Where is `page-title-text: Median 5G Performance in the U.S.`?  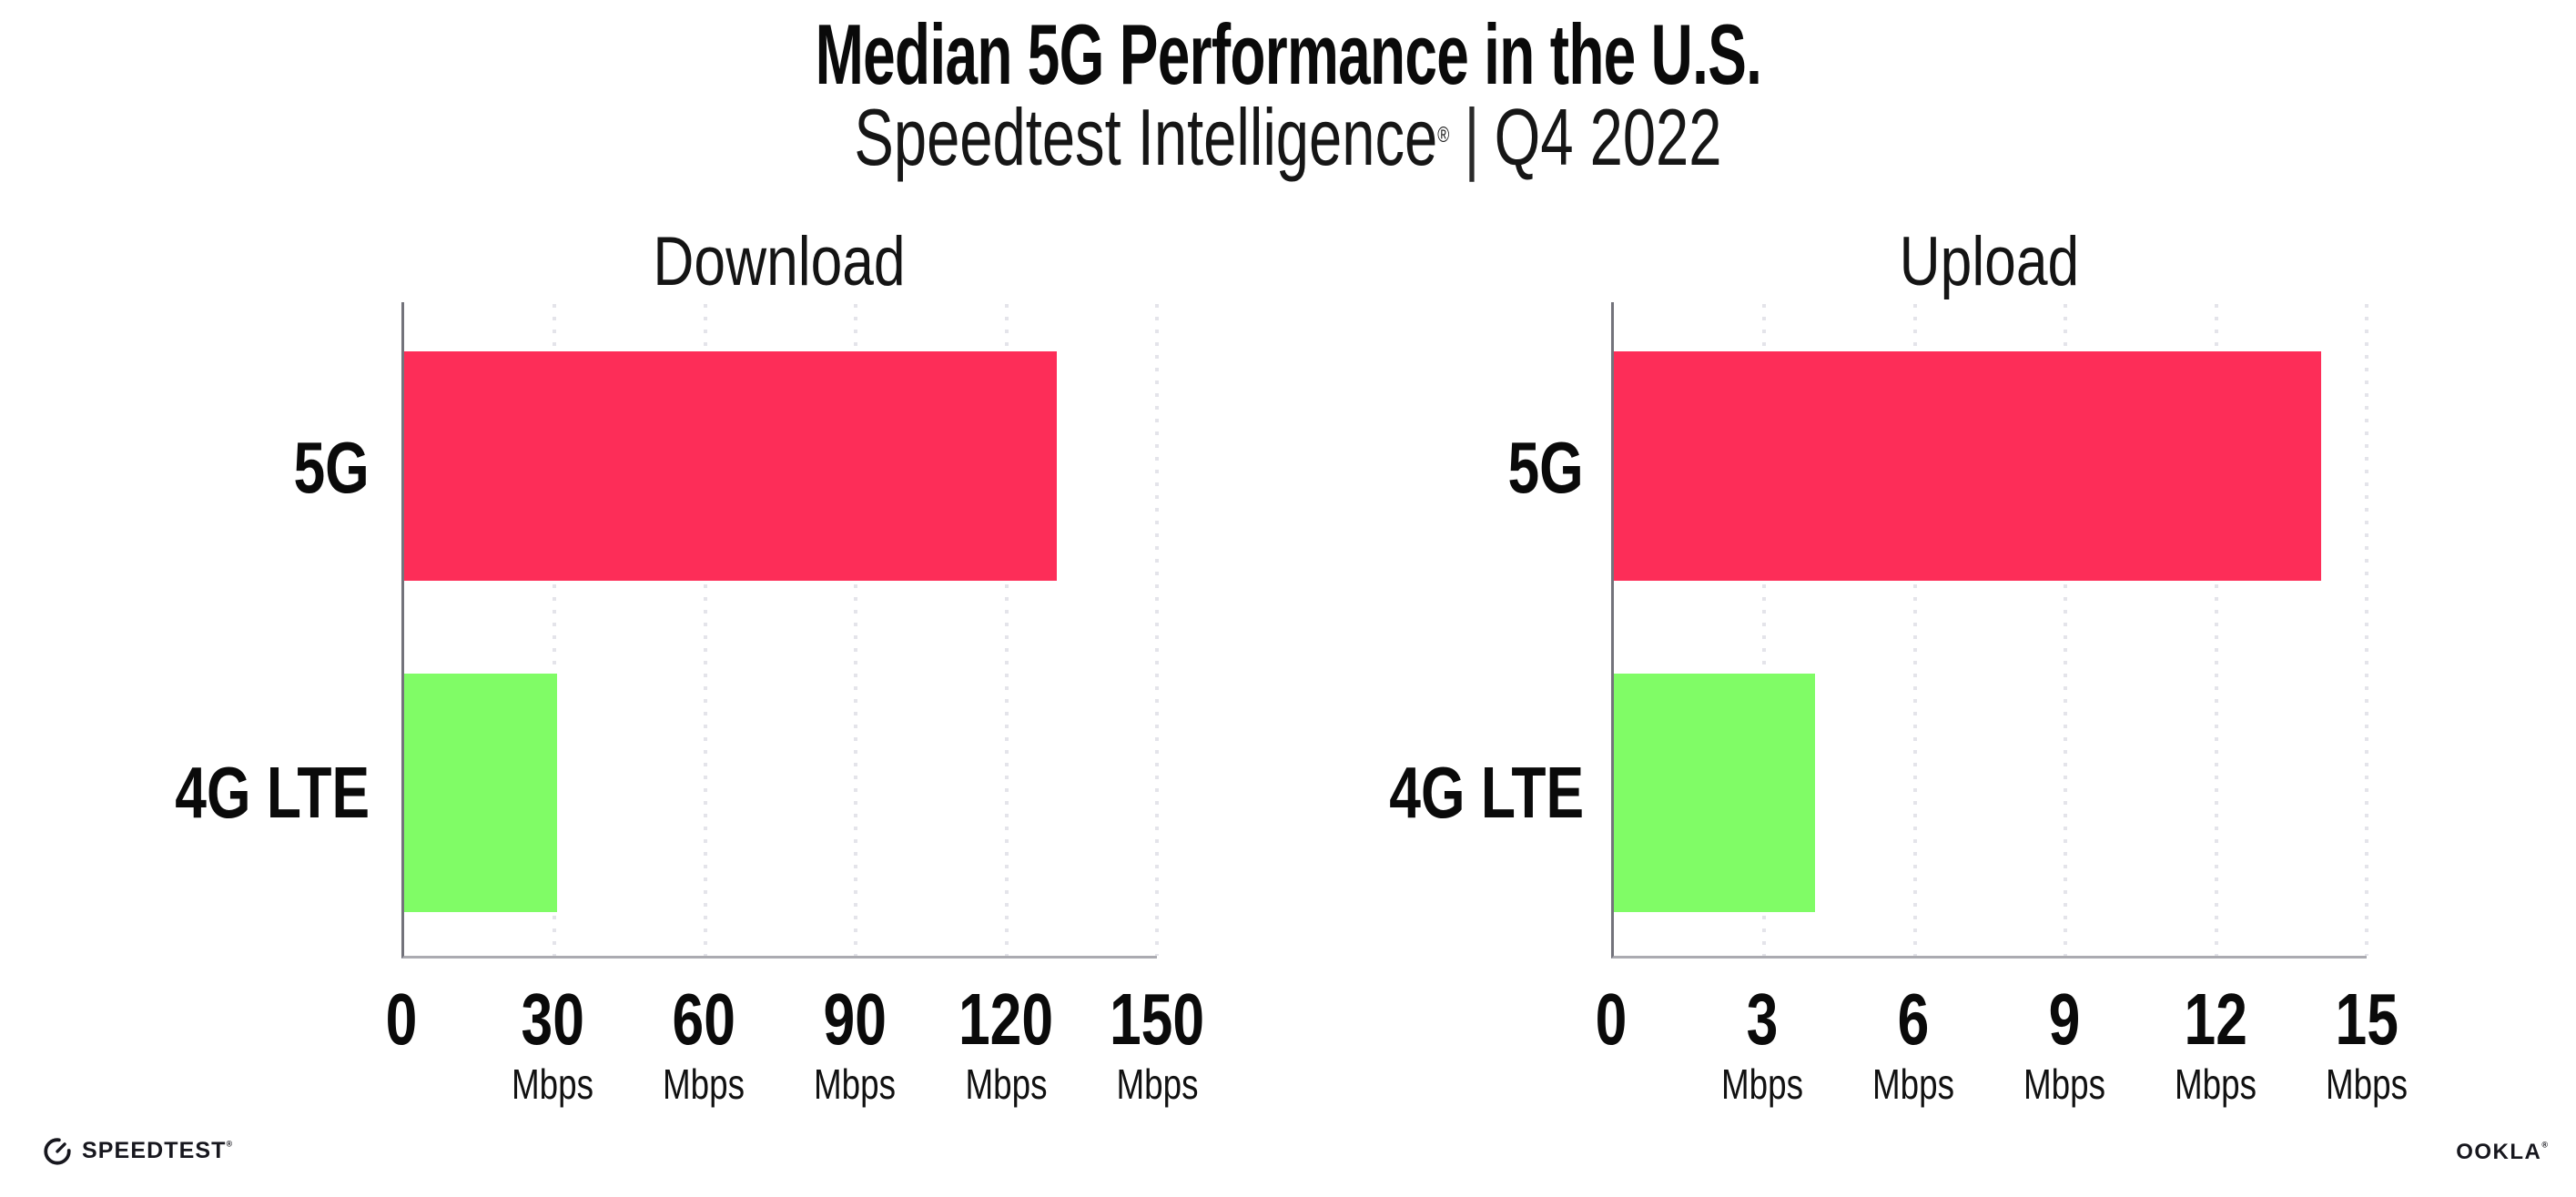
page-title-text: Median 5G Performance in the U.S. is located at coordinates (1288, 54).